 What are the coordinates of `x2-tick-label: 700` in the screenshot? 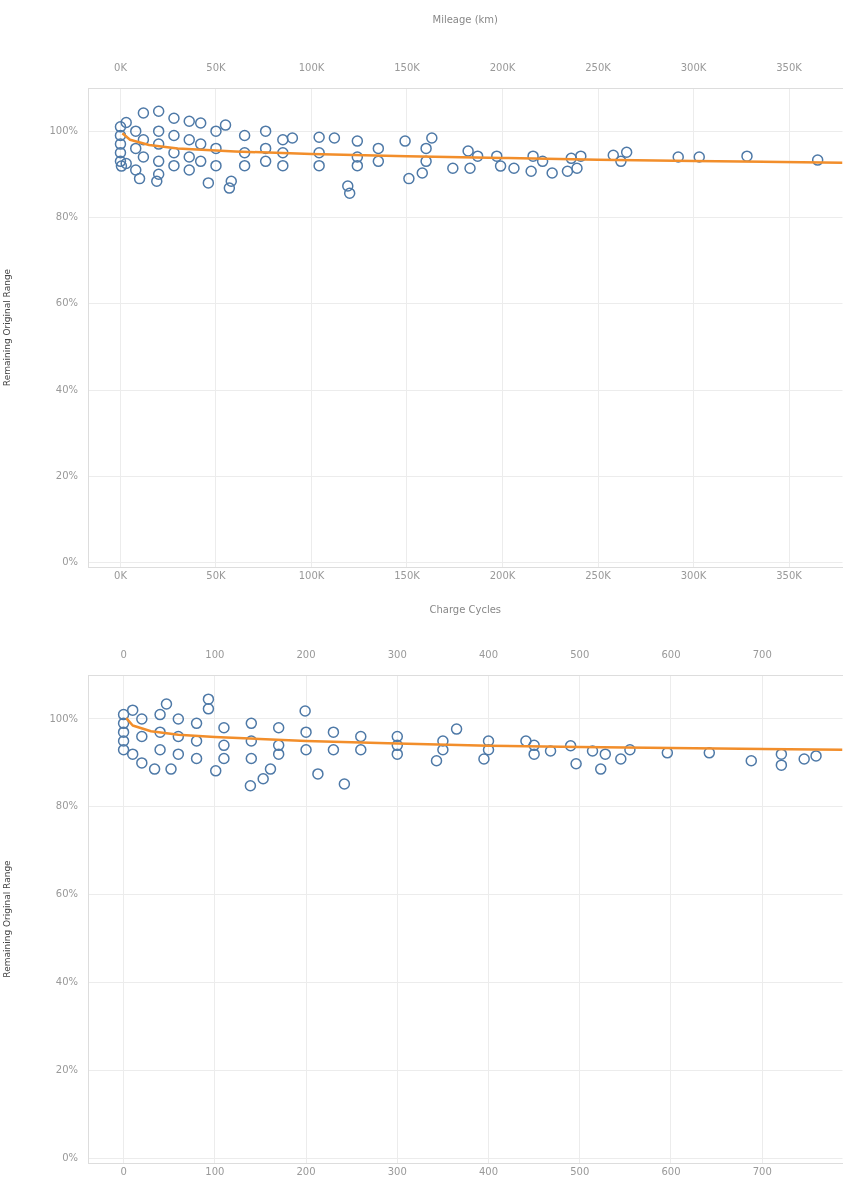 It's located at (762, 654).